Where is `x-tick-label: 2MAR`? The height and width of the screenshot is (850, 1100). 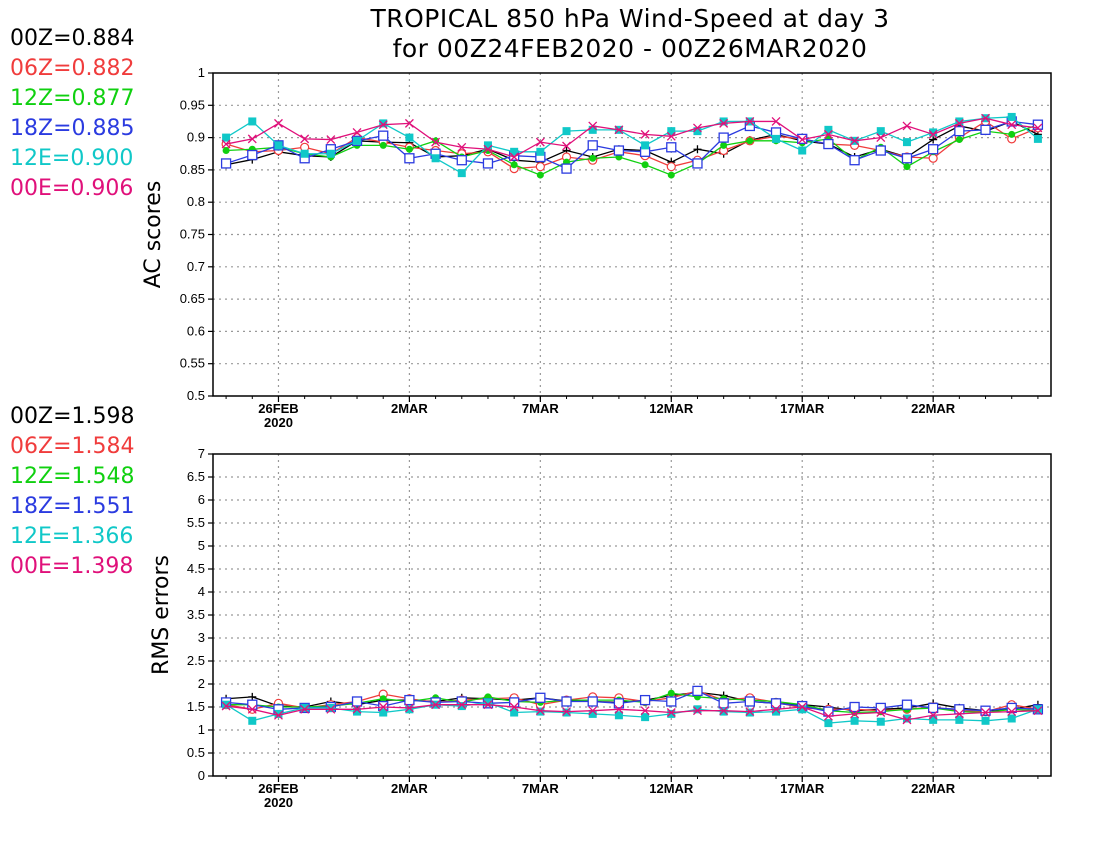 x-tick-label: 2MAR is located at coordinates (409, 408).